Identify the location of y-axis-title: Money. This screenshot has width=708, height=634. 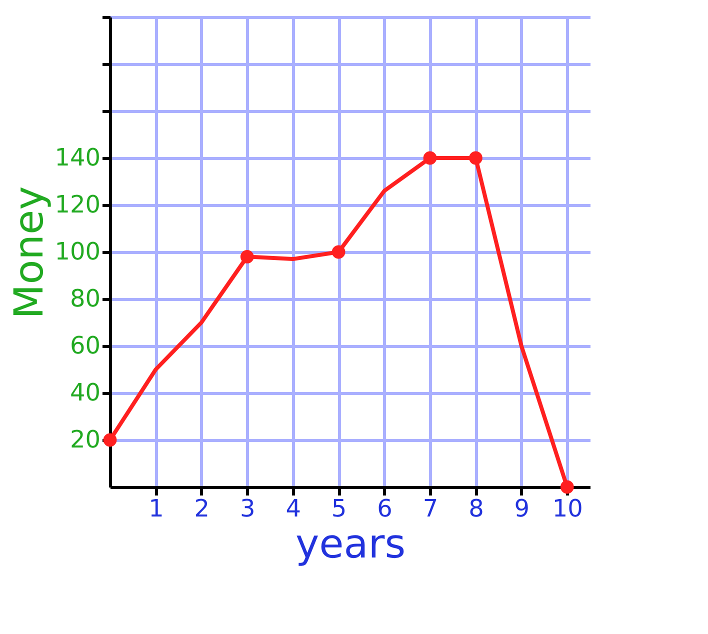
(29, 252).